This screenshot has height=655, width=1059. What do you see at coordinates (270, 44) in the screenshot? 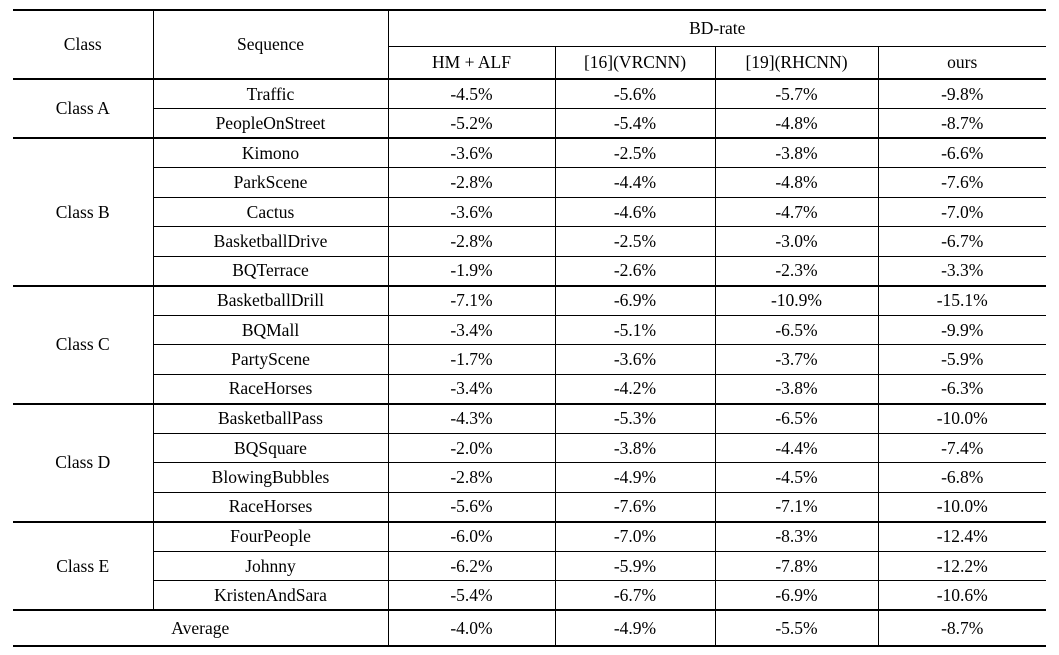
I see `header-sequence: Sequence` at bounding box center [270, 44].